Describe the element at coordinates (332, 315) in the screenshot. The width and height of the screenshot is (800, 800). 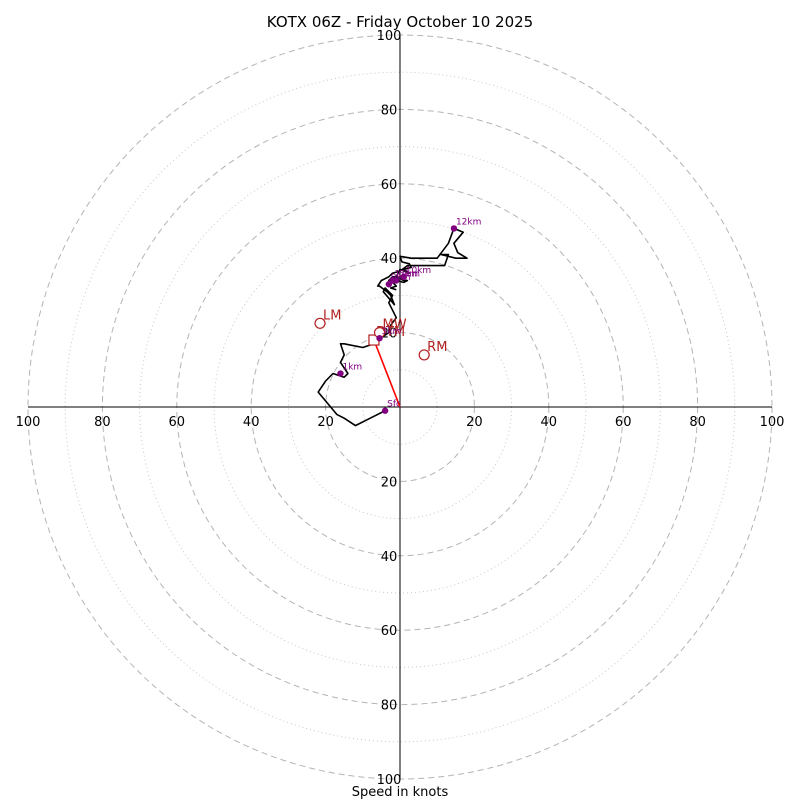
I see `motion-label-lm: LM` at that location.